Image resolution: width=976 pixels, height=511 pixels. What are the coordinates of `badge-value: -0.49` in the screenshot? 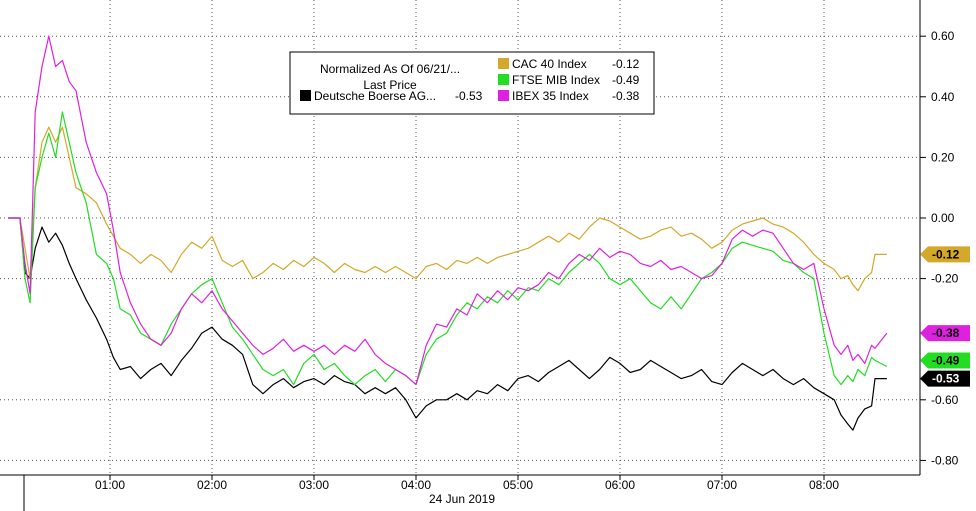 It's located at (946, 360).